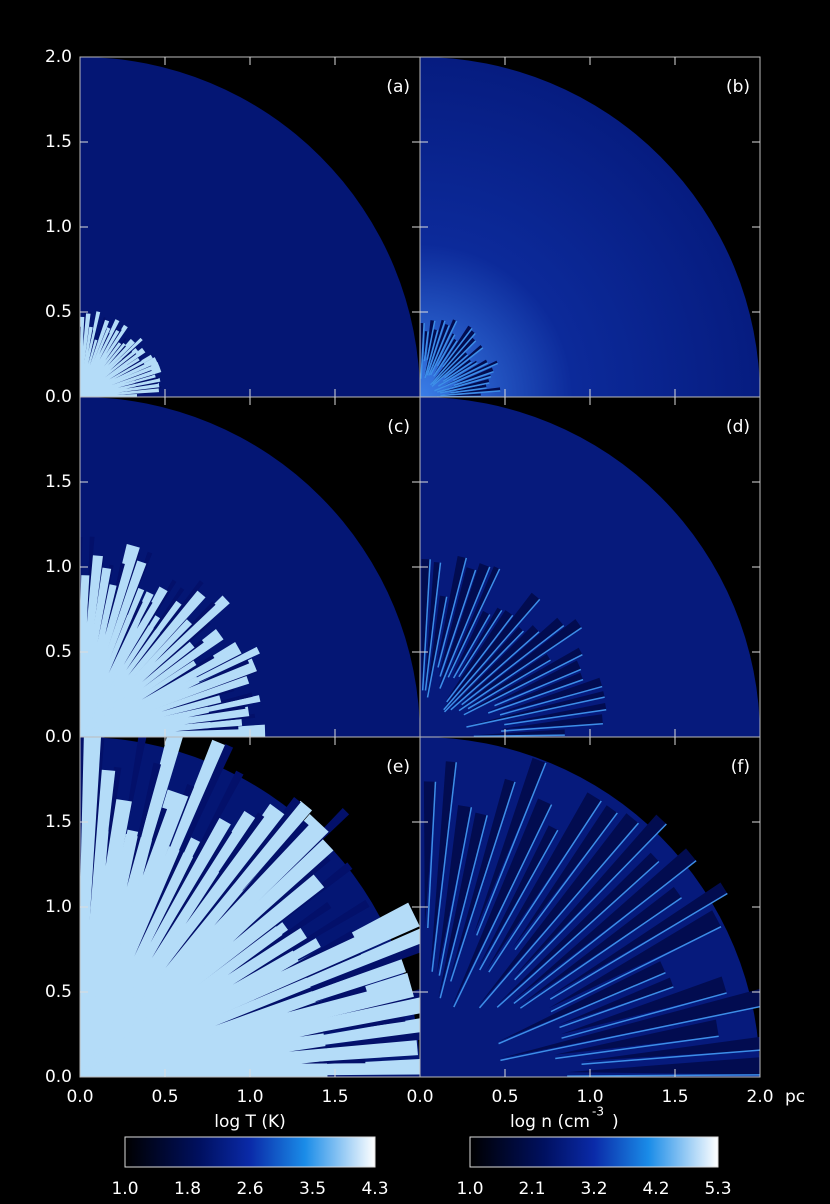  I want to click on x-tick-label: 1.0, so click(589, 1097).